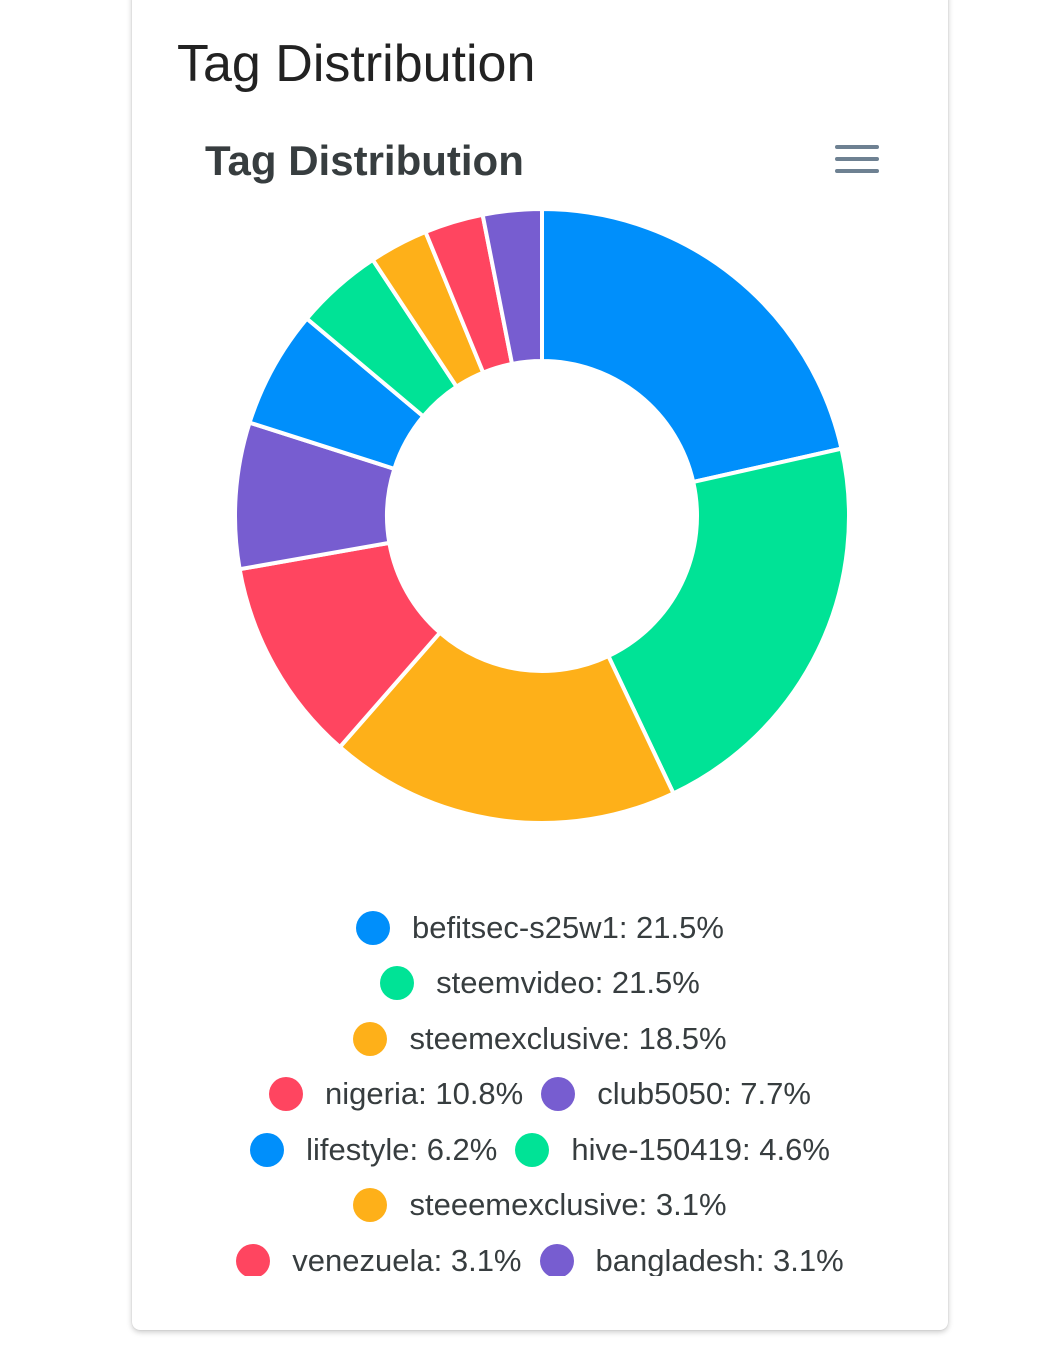 The image size is (1051, 1359). I want to click on legend-item-befitsec-s25w1: befitsec-s25w1: 21.5%, so click(540, 928).